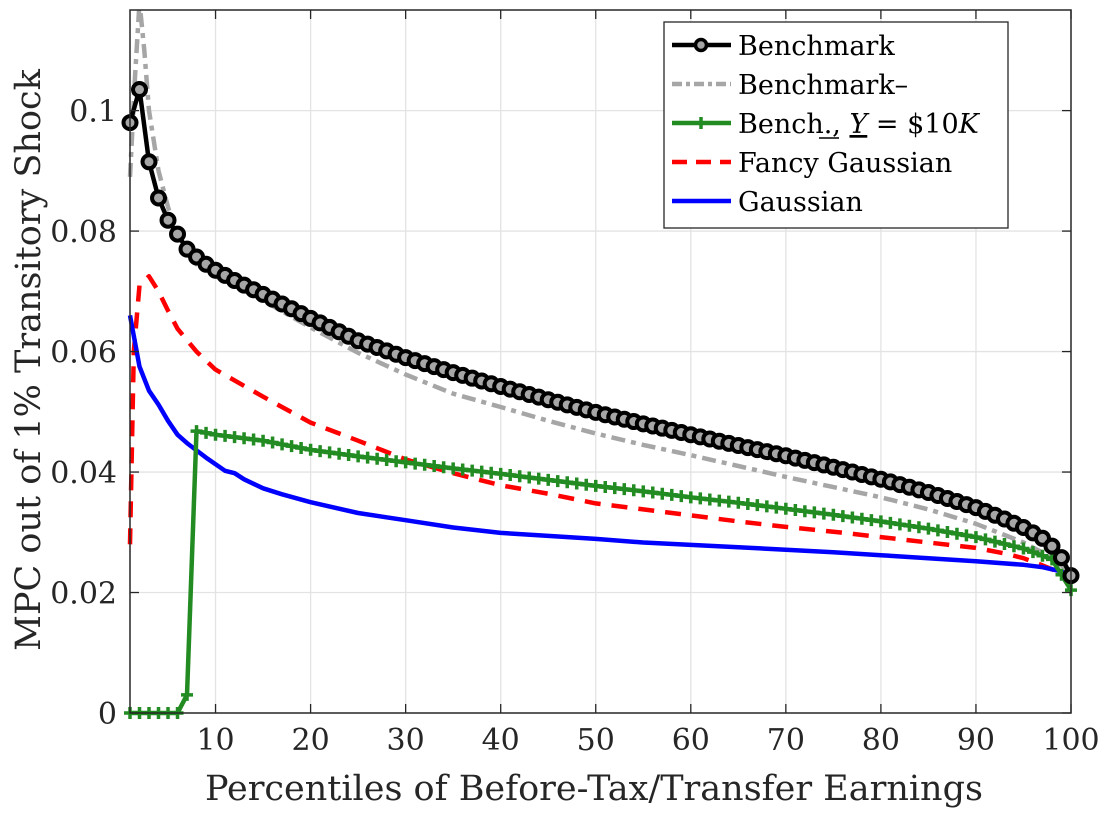  Describe the element at coordinates (786, 740) in the screenshot. I see `x-tick-label: 70` at that location.